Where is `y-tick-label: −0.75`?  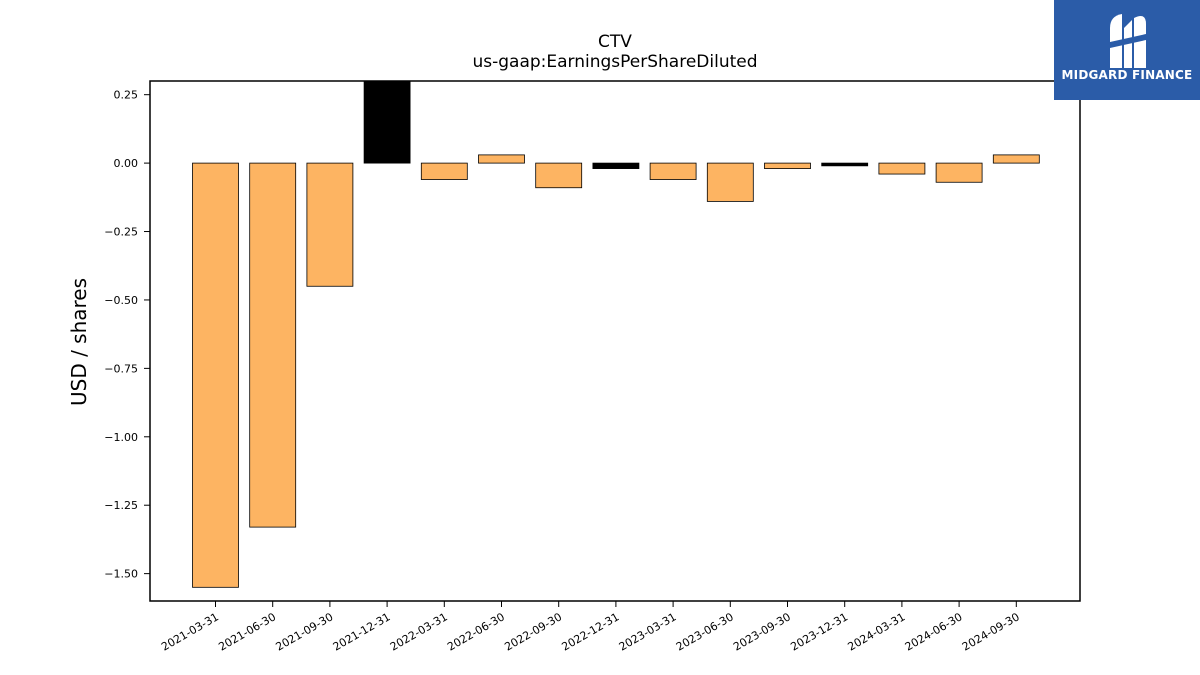
y-tick-label: −0.75 is located at coordinates (121, 368).